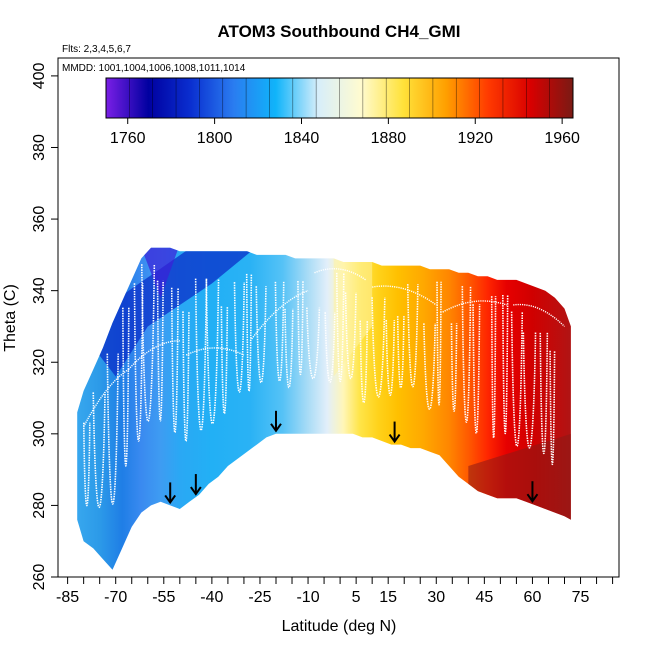  What do you see at coordinates (436, 597) in the screenshot?
I see `x-tick-label: 30` at bounding box center [436, 597].